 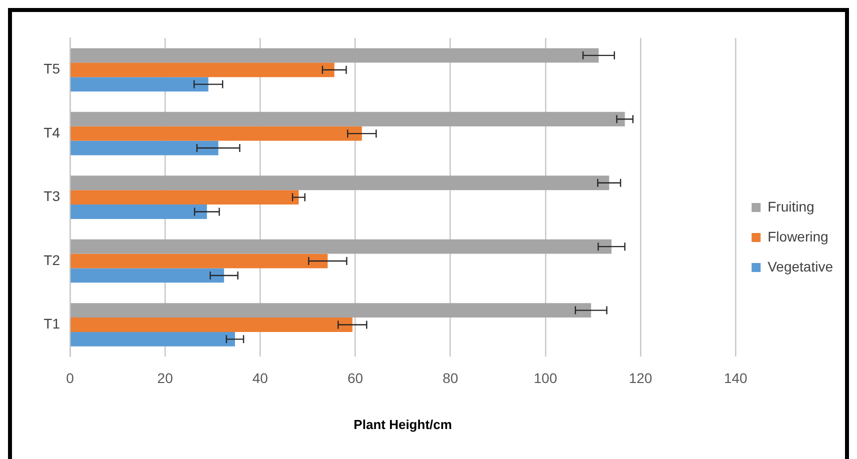 What do you see at coordinates (52, 260) in the screenshot?
I see `y-tick-label: T2` at bounding box center [52, 260].